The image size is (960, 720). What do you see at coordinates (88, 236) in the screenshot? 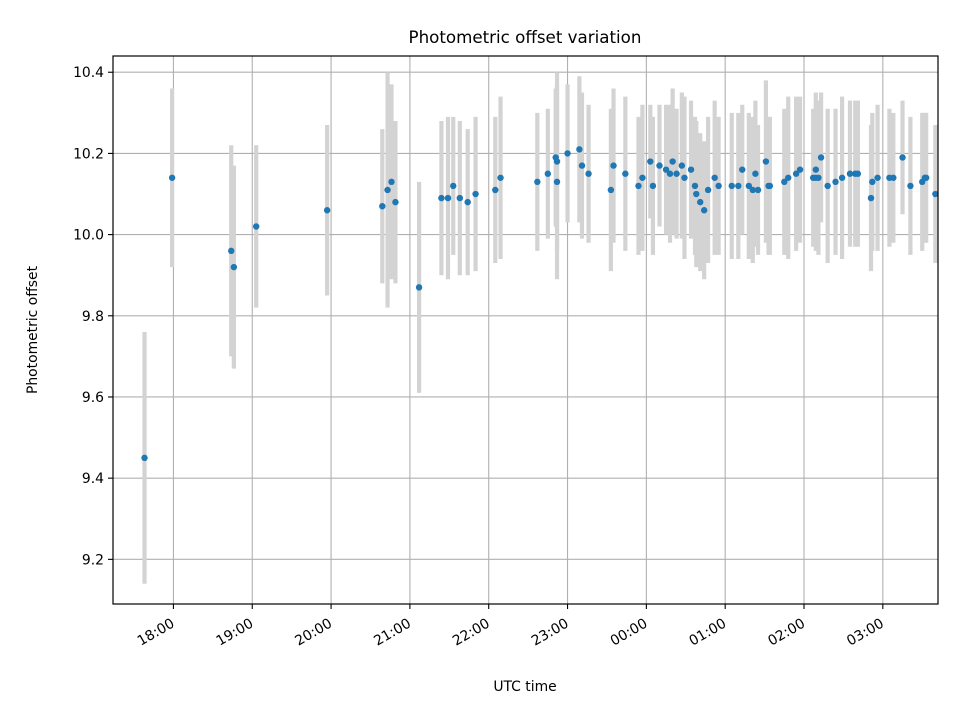
I see `y-tick-label: 10.0` at bounding box center [88, 236].